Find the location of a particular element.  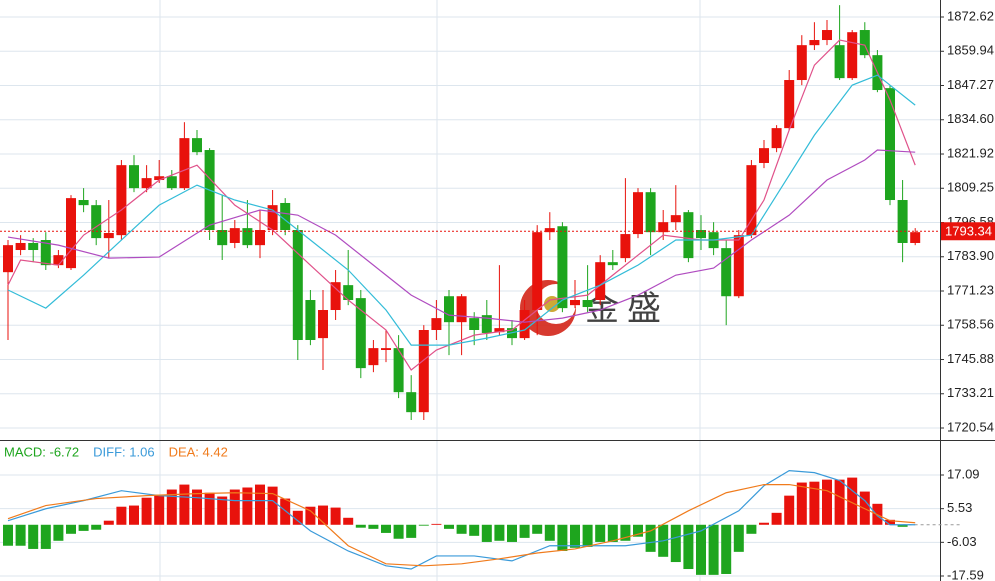

y-tick-label: 1745.88 is located at coordinates (970, 358).